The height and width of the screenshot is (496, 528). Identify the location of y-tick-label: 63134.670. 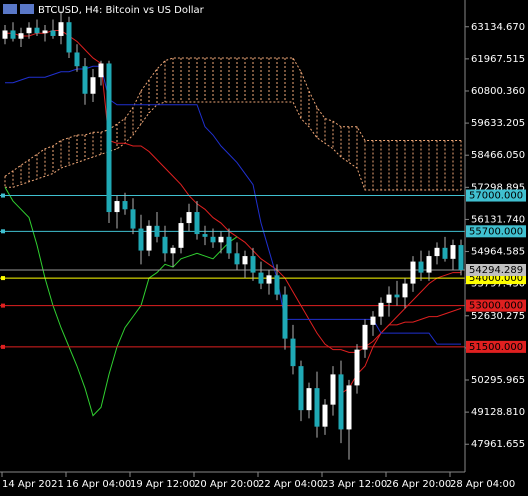
(498, 27).